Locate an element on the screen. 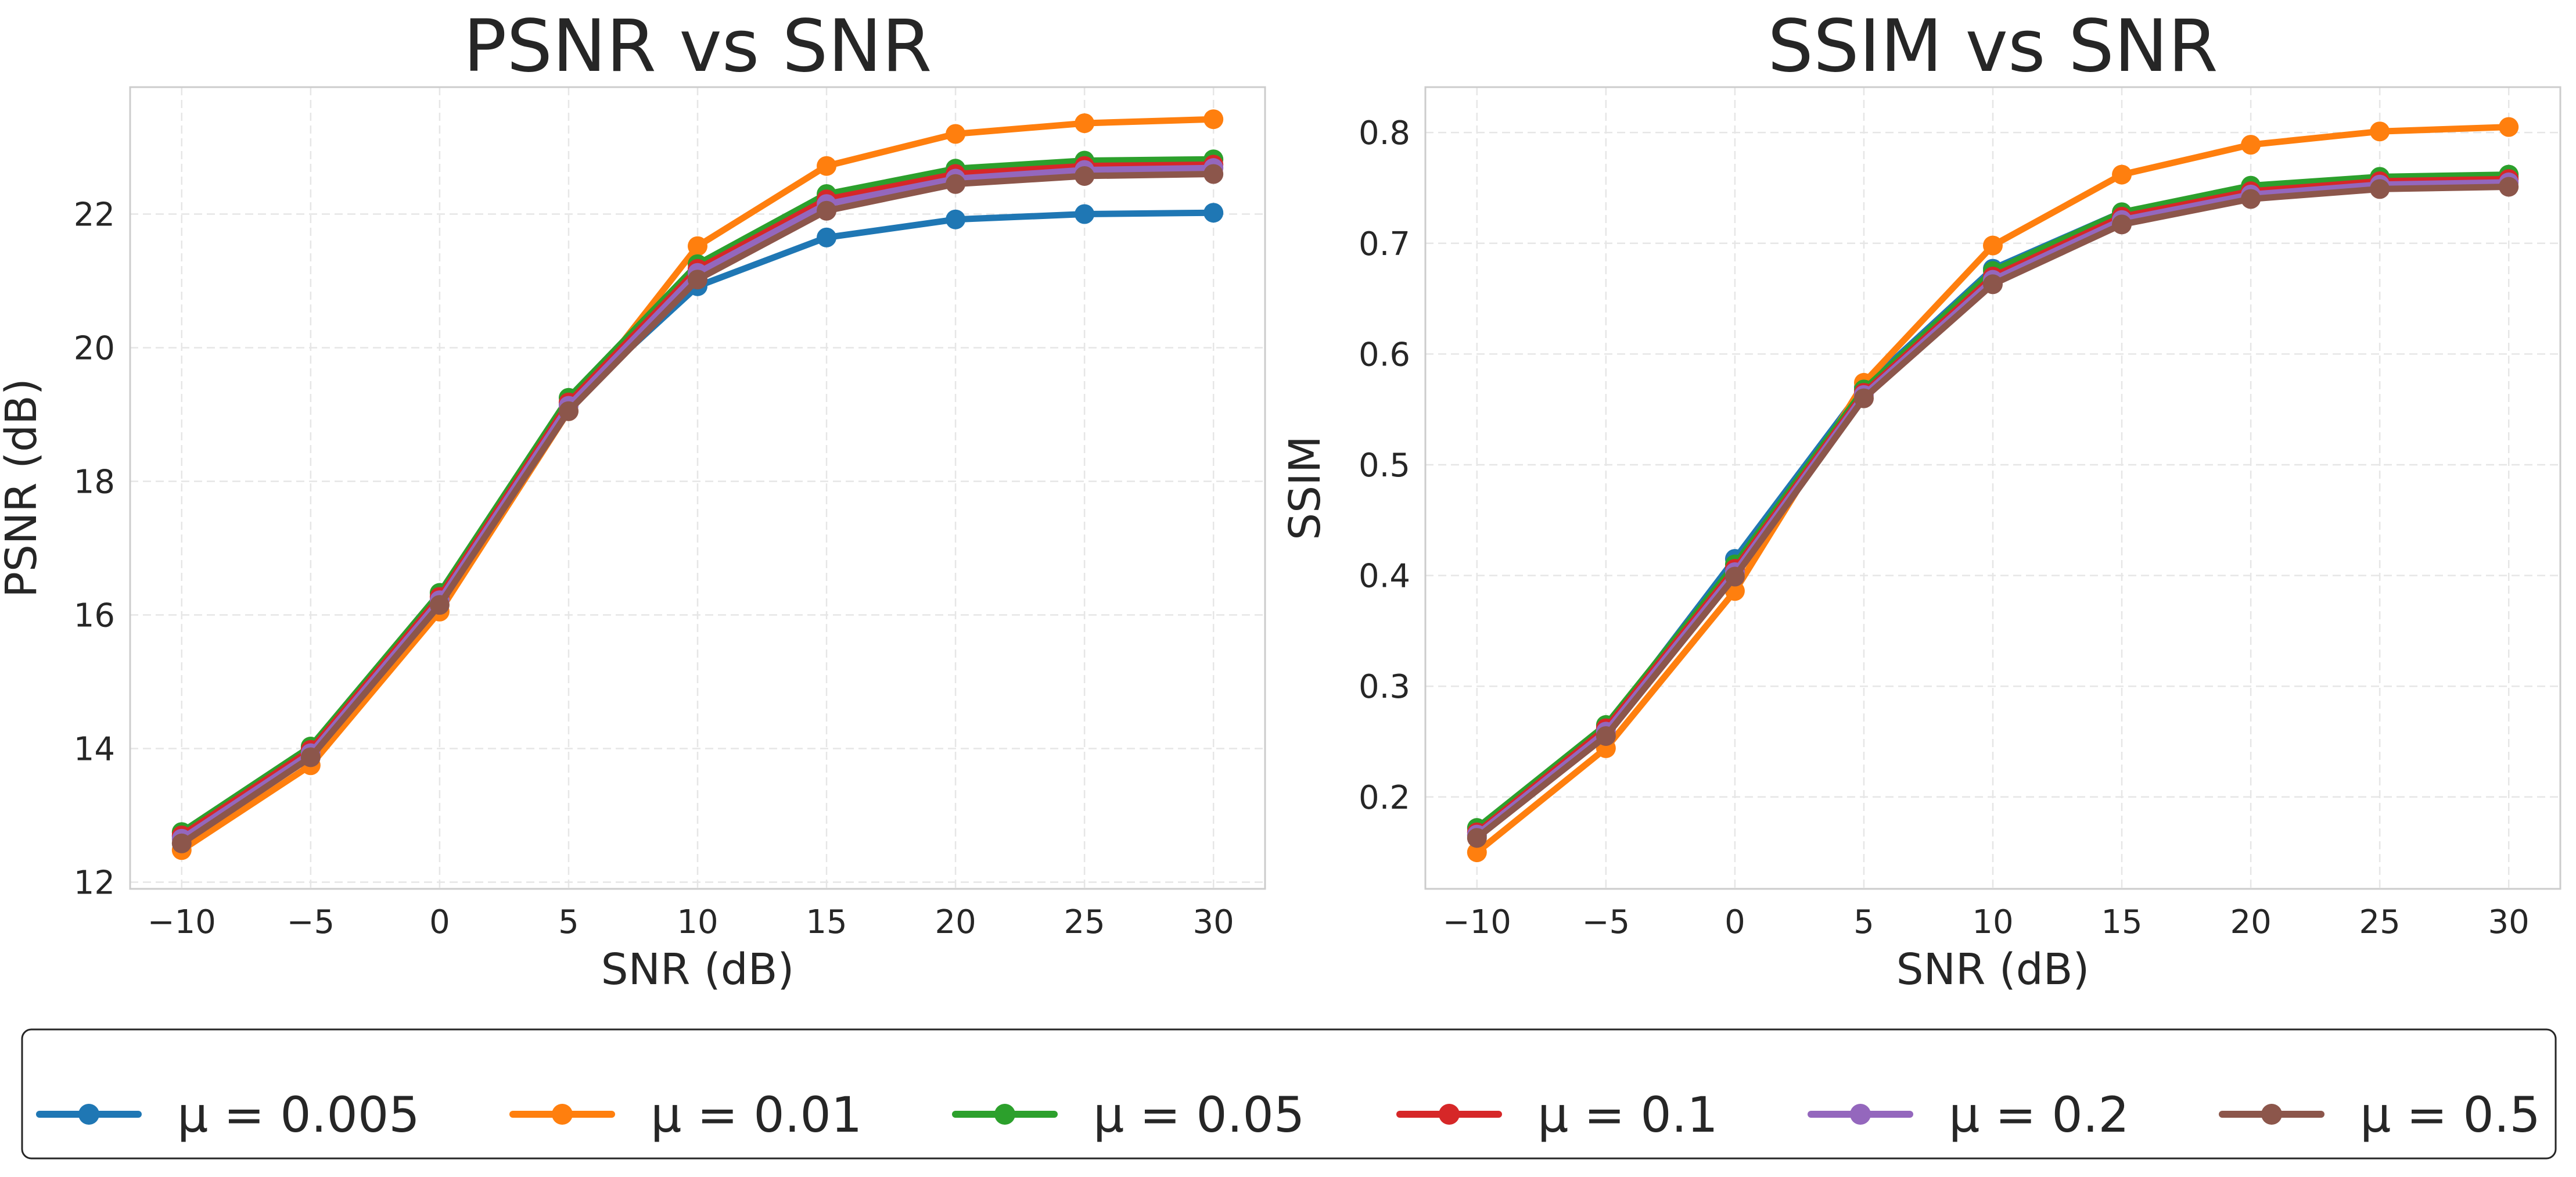 The width and height of the screenshot is (2576, 1177). legend-label: μ = 0.5 is located at coordinates (2450, 1115).